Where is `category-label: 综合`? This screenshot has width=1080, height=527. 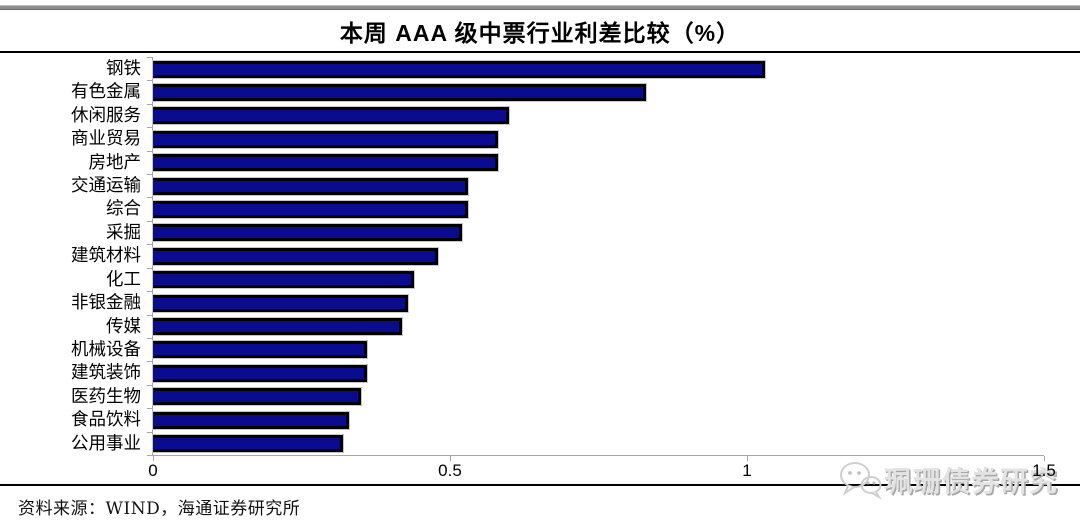
category-label: 综合 is located at coordinates (123, 209).